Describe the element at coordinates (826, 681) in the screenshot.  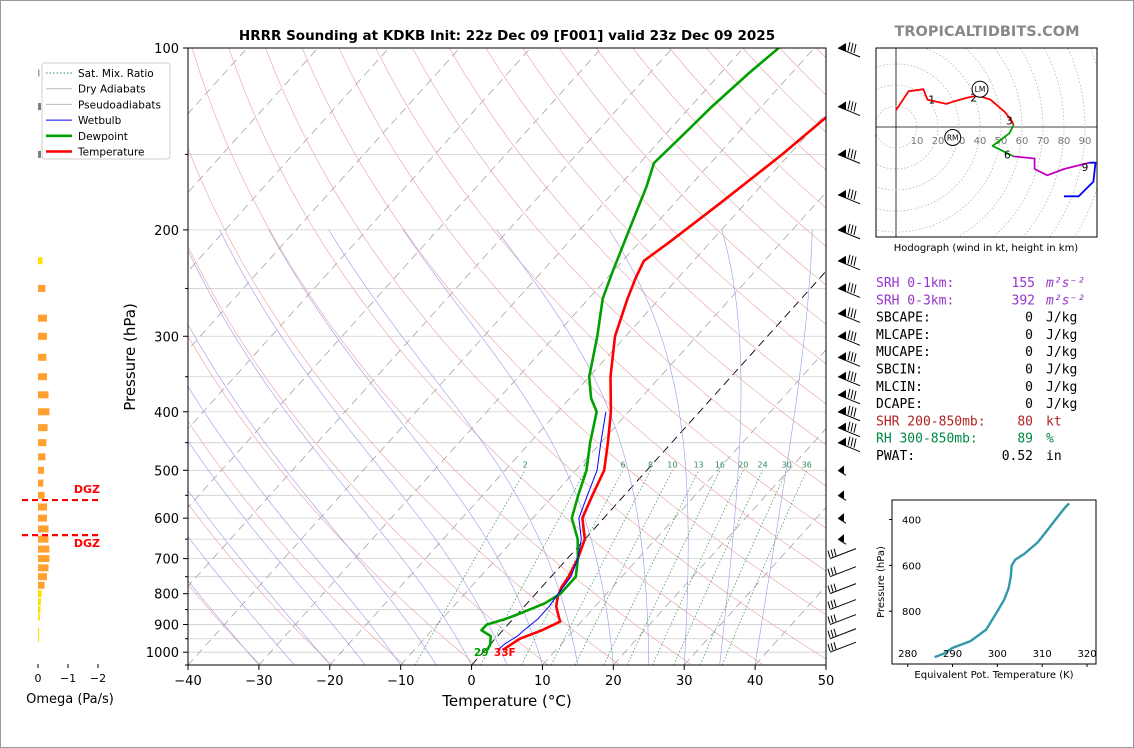
I see `x-tick-label: 50` at that location.